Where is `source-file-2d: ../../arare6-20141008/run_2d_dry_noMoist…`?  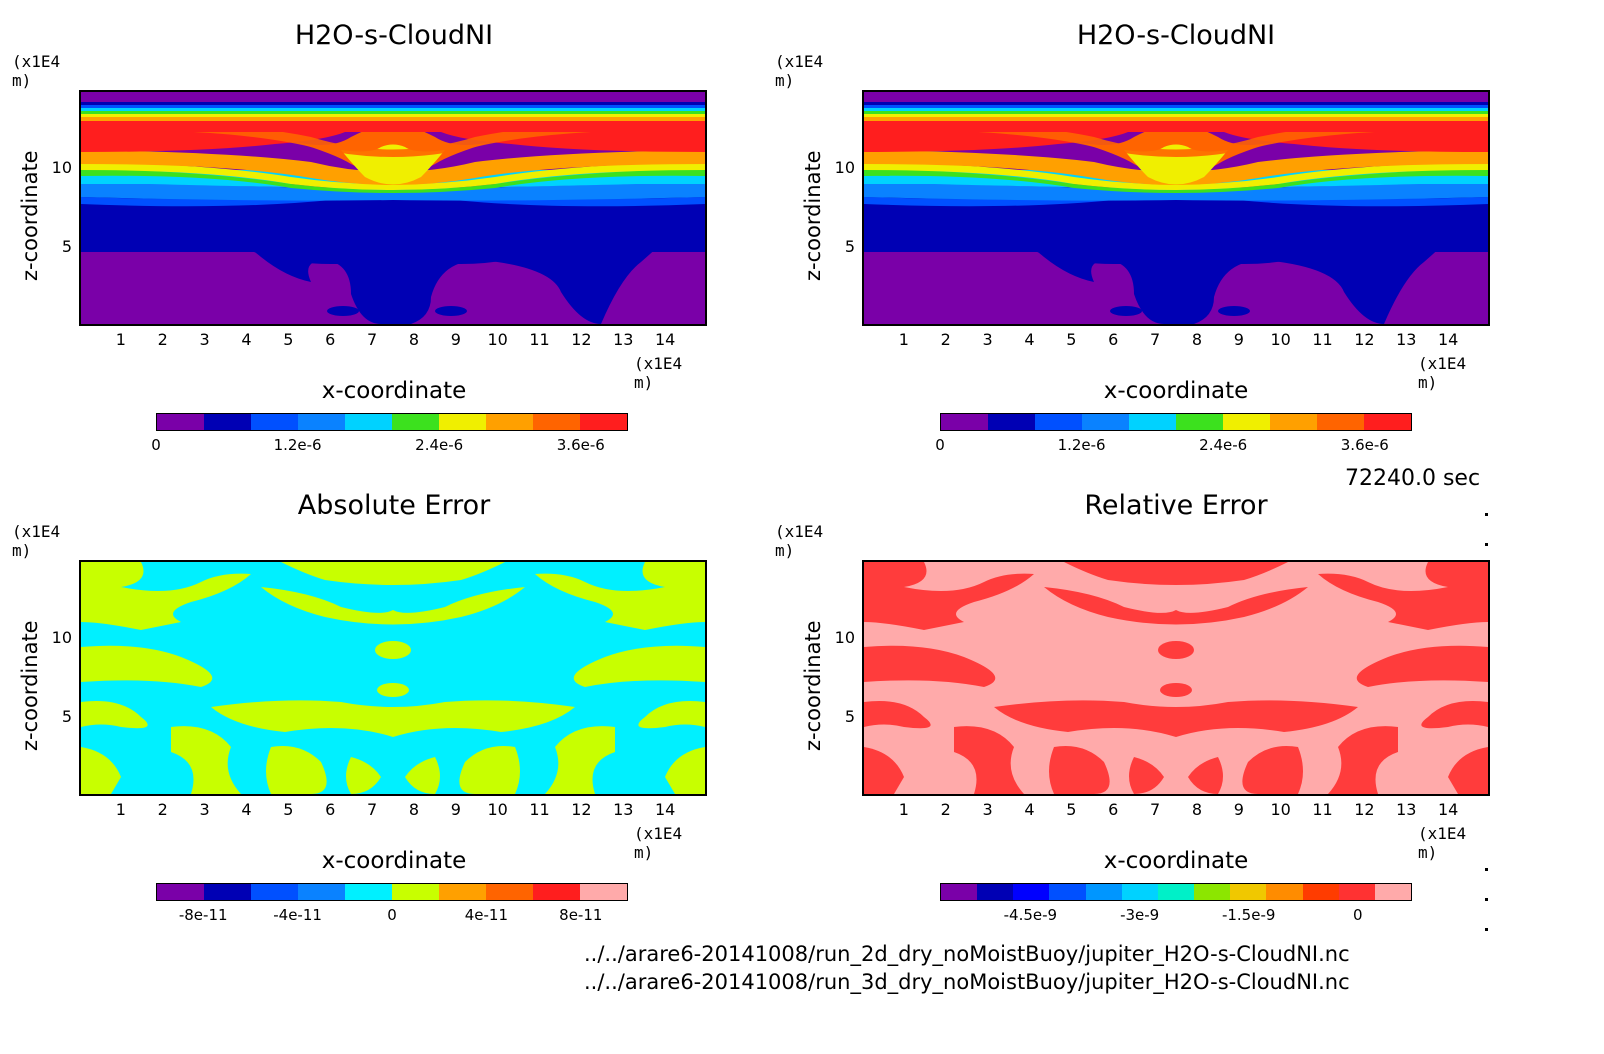
source-file-2d: ../../arare6-20141008/run_2d_dry_noMoist… is located at coordinates (967, 954).